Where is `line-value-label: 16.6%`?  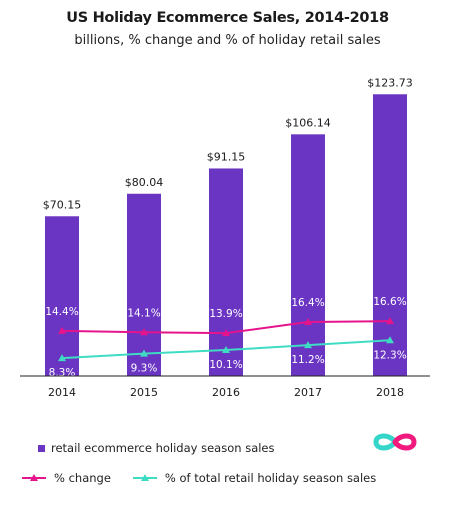
line-value-label: 16.6% is located at coordinates (389, 302).